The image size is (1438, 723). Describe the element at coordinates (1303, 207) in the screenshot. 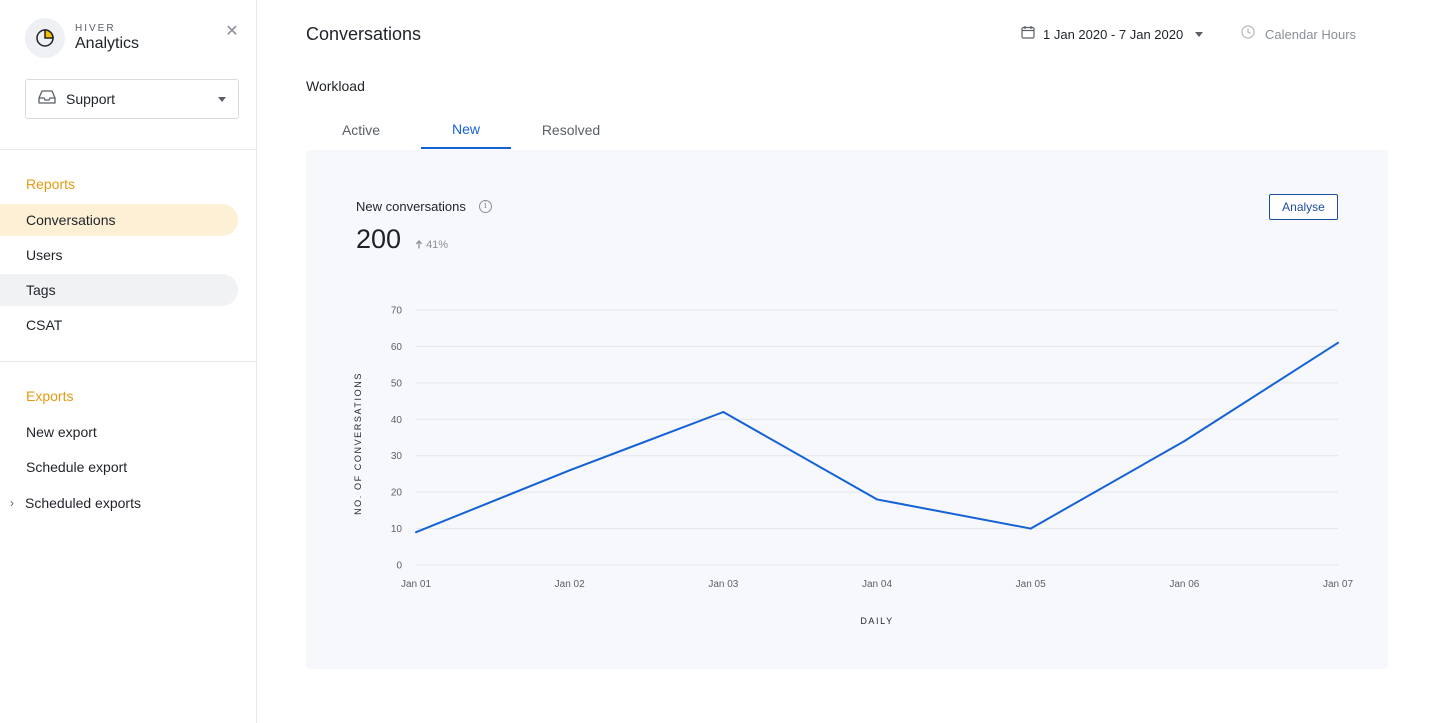

I see `analyse-button: Analyse` at that location.